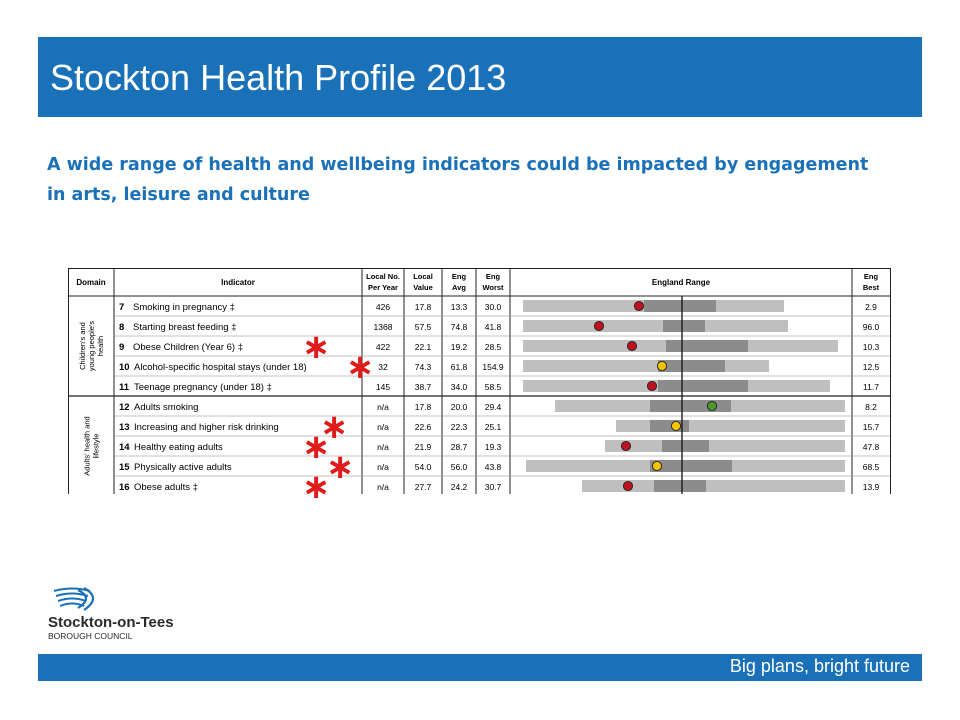  I want to click on row-eng-avg: 13.3, so click(459, 307).